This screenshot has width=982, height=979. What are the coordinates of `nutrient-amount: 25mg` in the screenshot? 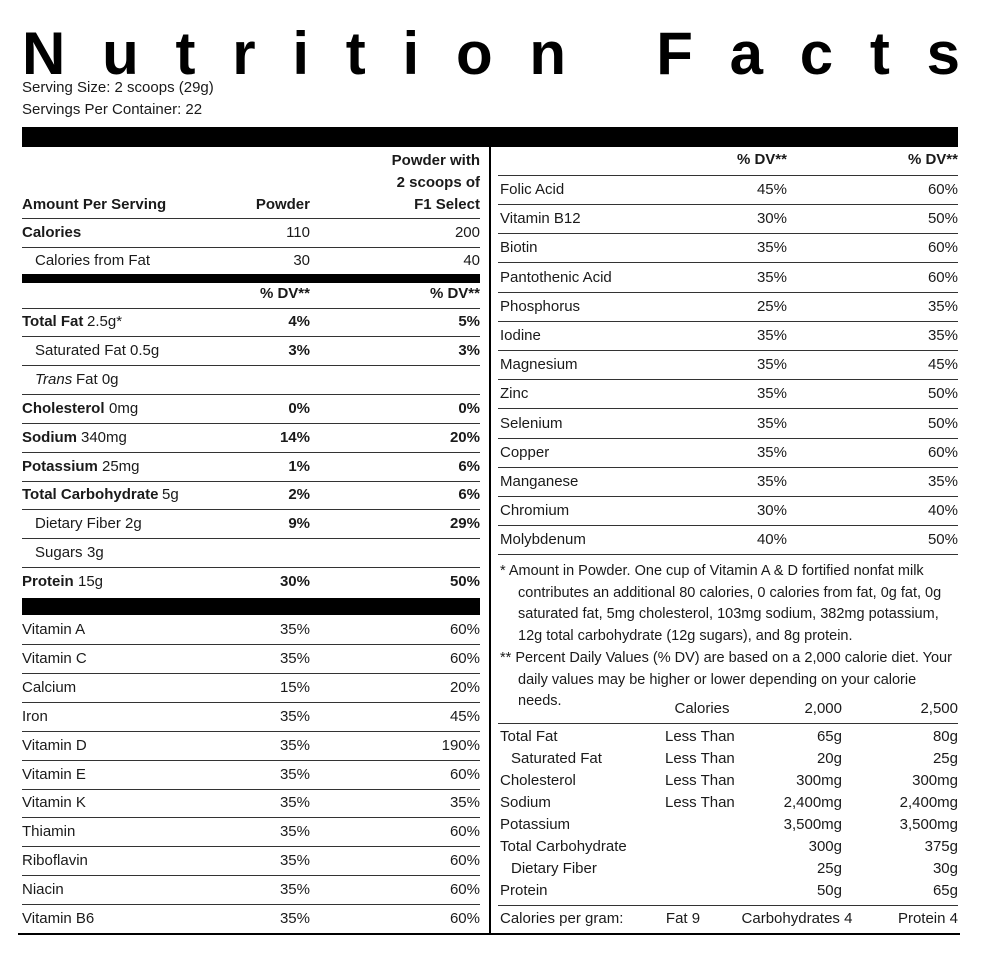 It's located at (121, 466).